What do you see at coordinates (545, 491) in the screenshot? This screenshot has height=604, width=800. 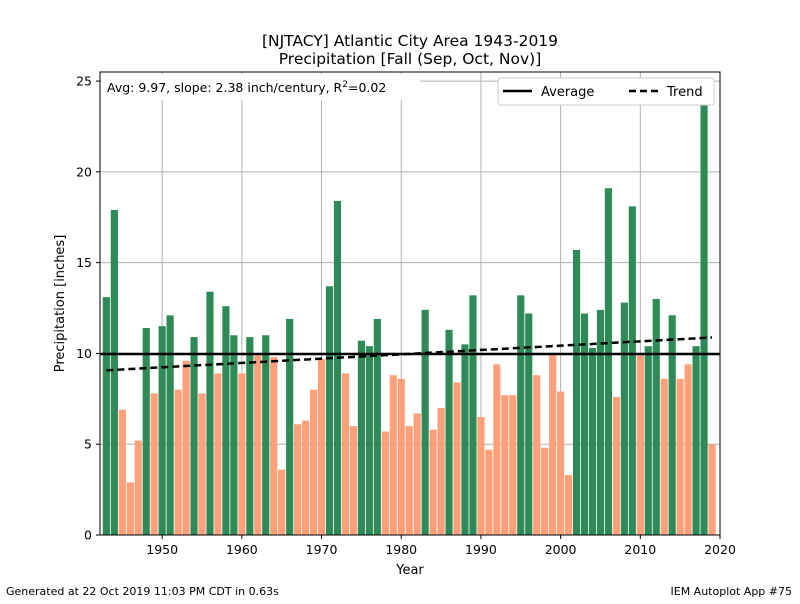 I see `bar-1998` at bounding box center [545, 491].